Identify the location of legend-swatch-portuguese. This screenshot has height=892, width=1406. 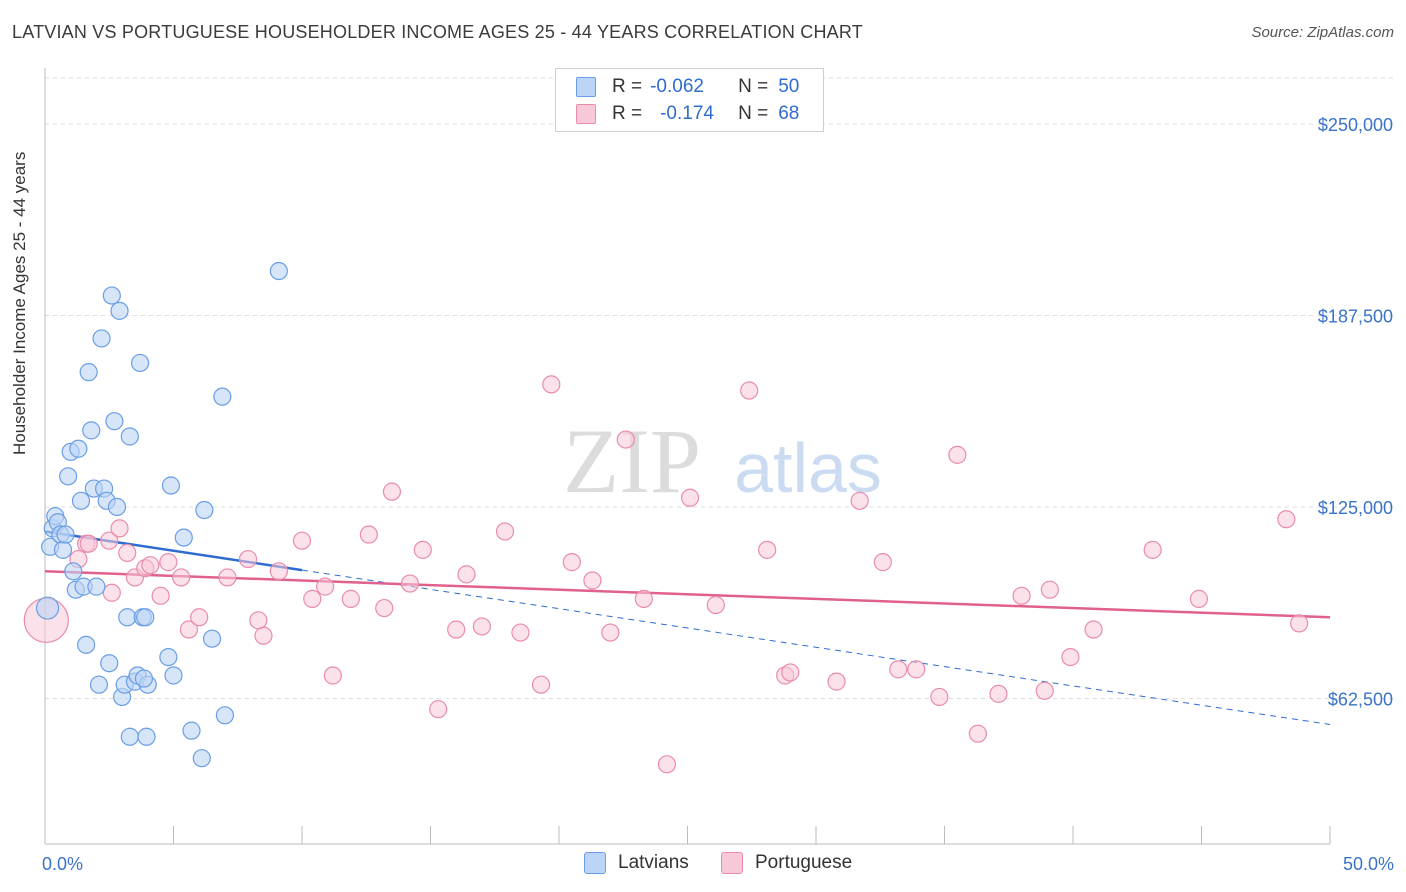
(586, 114).